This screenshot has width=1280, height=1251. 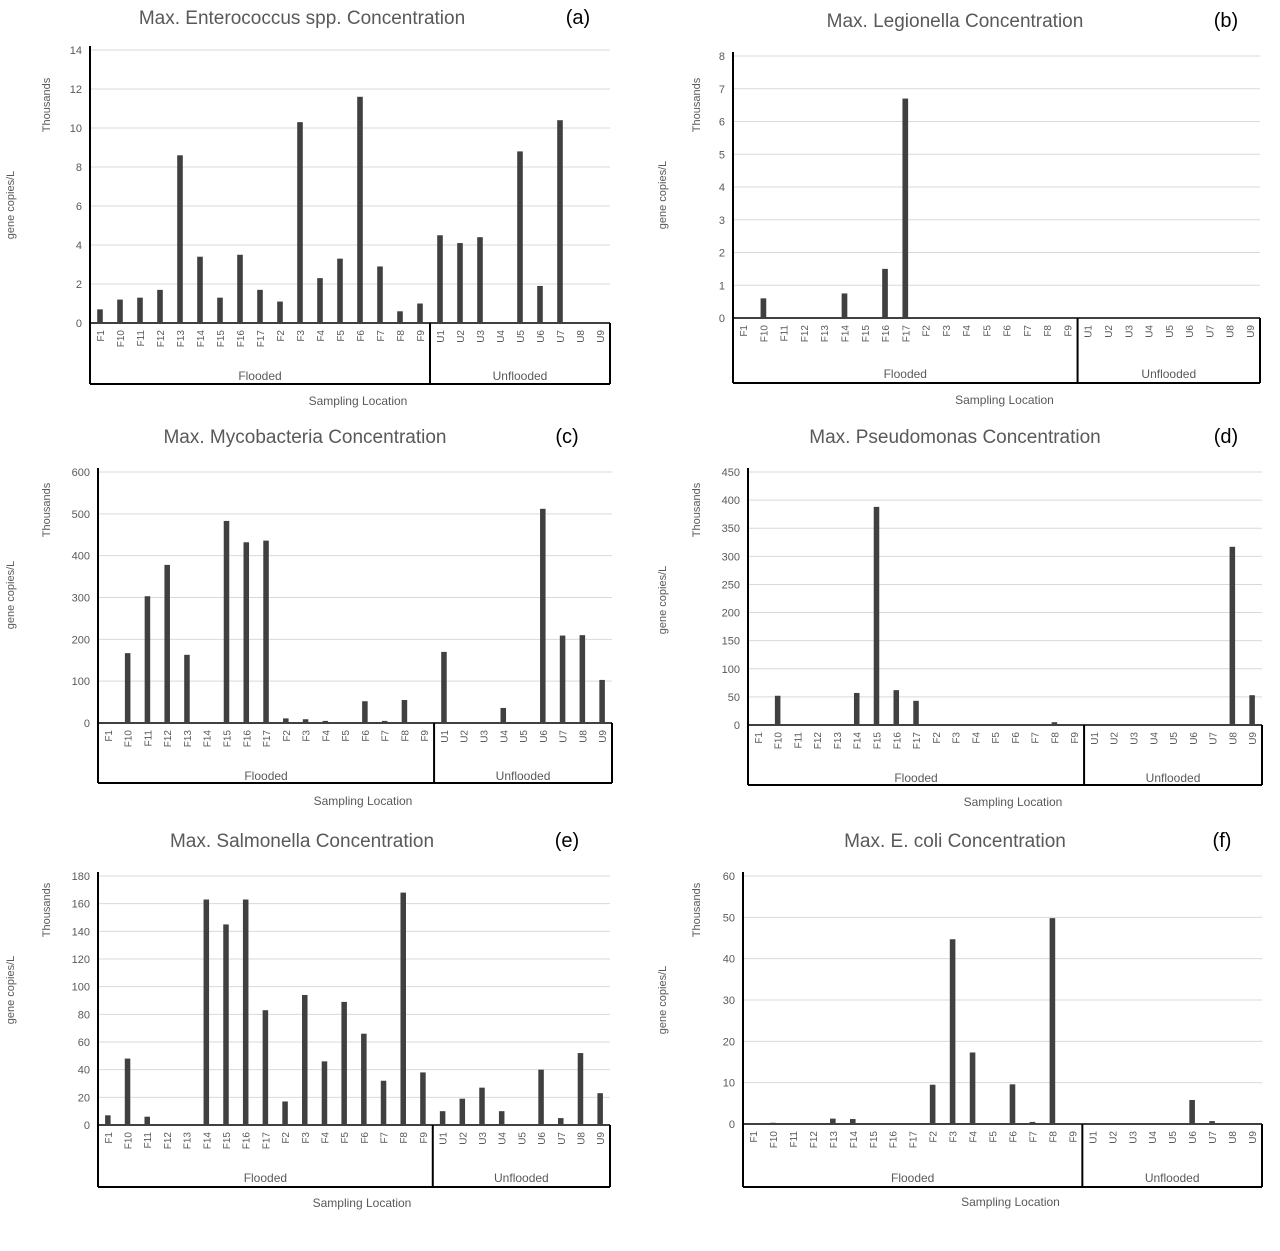 What do you see at coordinates (560, 221) in the screenshot?
I see `bar-U7` at bounding box center [560, 221].